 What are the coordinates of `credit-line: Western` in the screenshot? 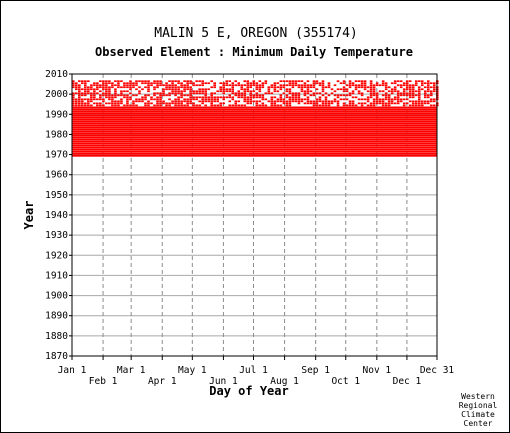 It's located at (478, 396).